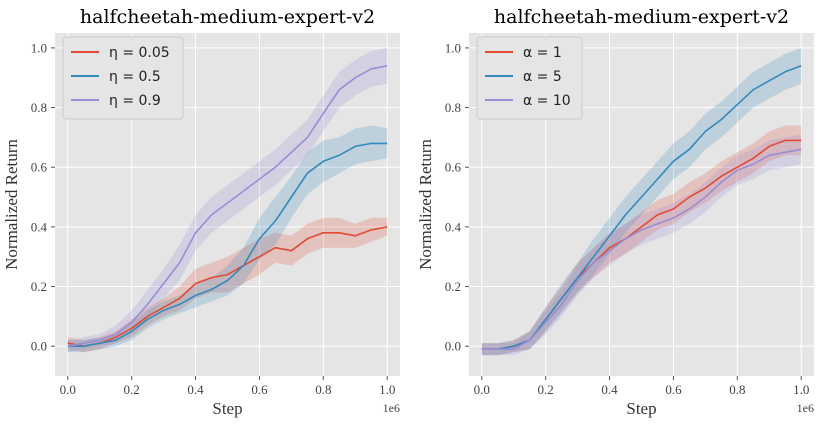 The height and width of the screenshot is (425, 831). I want to click on legend: α = 1 α = 5 α = 10, so click(529, 78).